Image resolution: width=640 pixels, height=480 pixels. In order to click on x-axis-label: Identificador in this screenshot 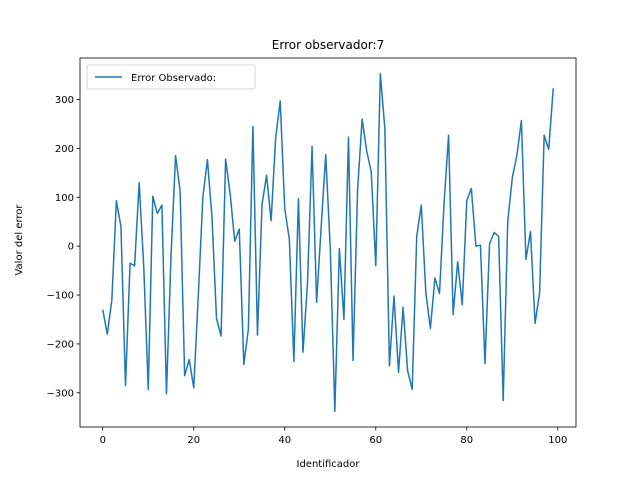, I will do `click(329, 464)`.